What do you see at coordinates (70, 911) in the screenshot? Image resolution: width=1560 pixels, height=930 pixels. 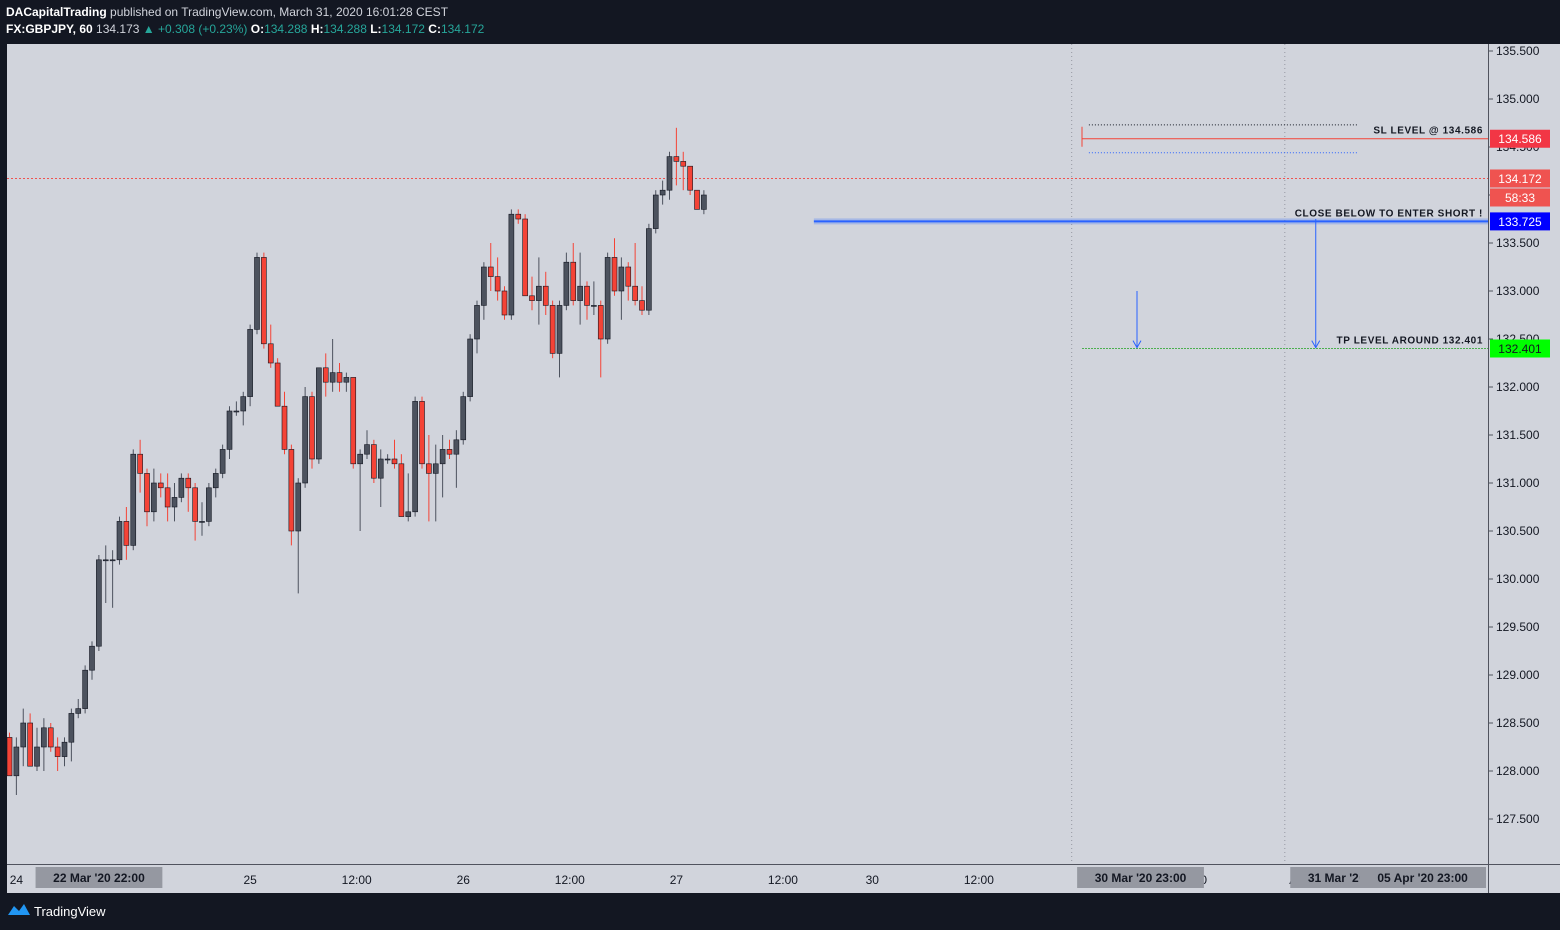 I see `tradingview-brand: TradingView` at bounding box center [70, 911].